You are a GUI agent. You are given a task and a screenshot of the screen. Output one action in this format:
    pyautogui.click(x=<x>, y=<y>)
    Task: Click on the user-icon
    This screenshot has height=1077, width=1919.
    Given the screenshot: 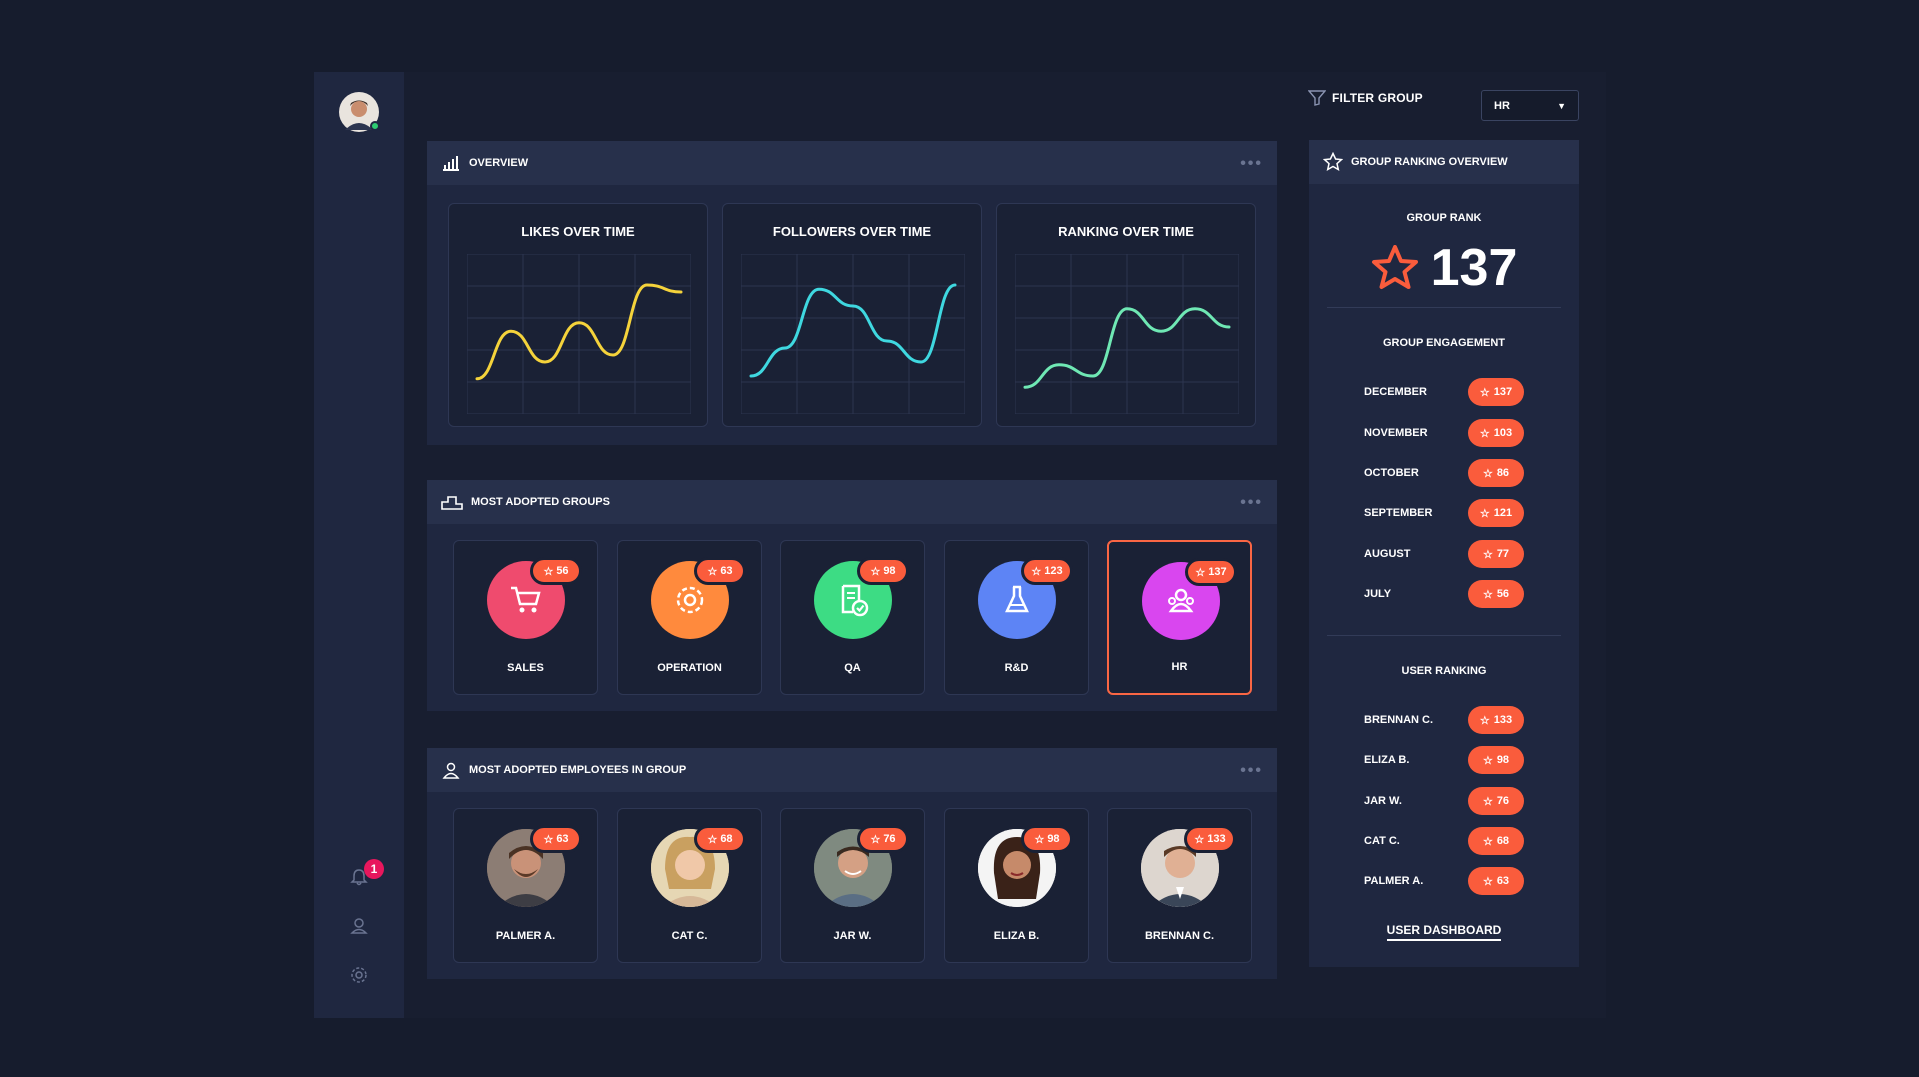 What is the action you would take?
    pyautogui.click(x=359, y=926)
    